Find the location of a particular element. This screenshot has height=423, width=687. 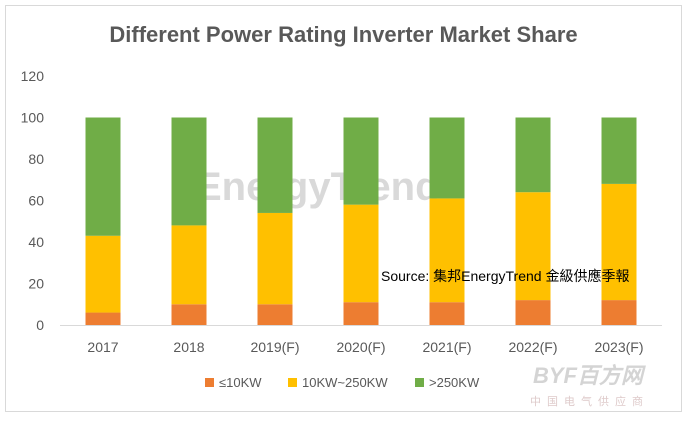

x-tick-label: 2019(F) is located at coordinates (274, 347).